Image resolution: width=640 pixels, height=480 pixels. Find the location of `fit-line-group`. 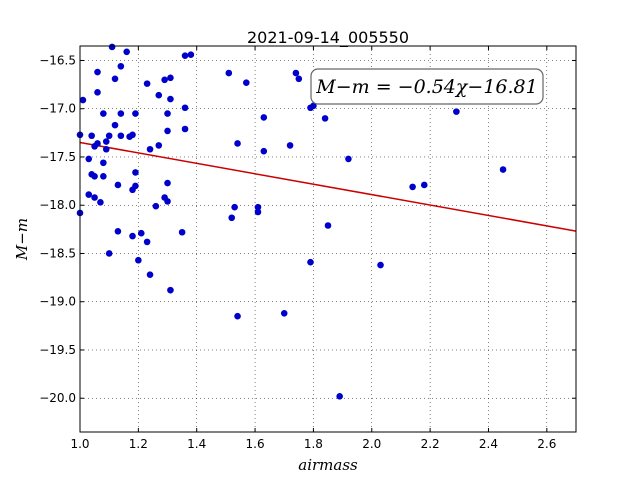

fit-line-group is located at coordinates (328, 186).